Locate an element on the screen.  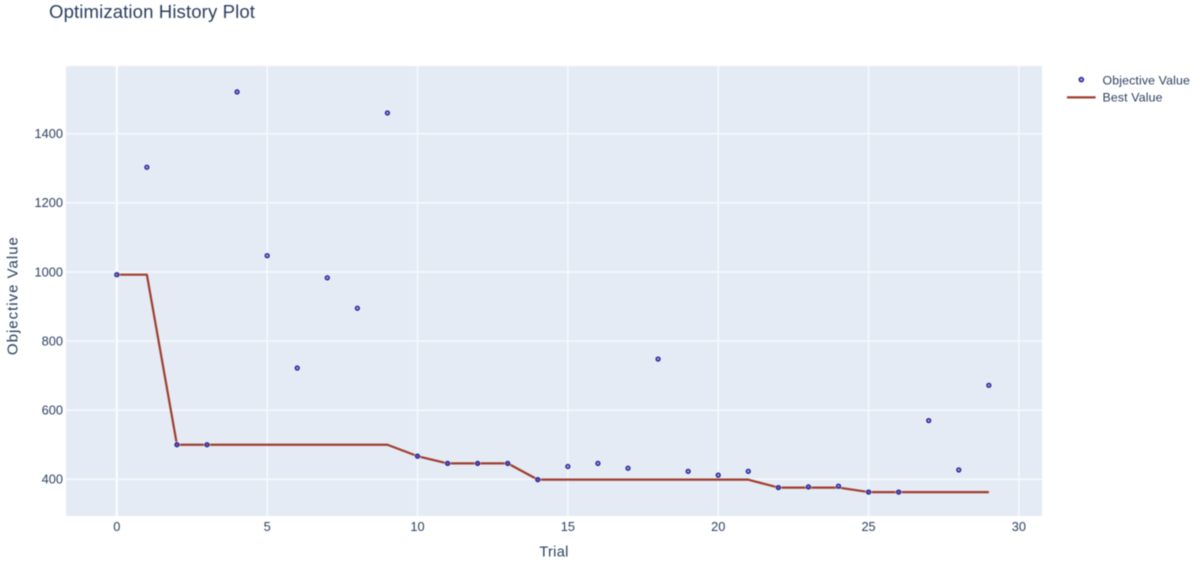
svg-text: Trial is located at coordinates (553, 553).